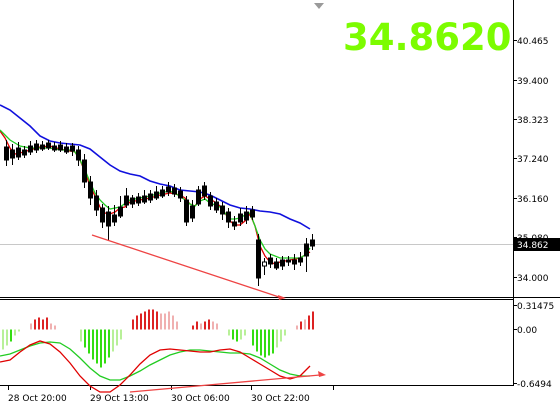  What do you see at coordinates (225, 383) in the screenshot?
I see `oscillator-divergence-line` at bounding box center [225, 383].